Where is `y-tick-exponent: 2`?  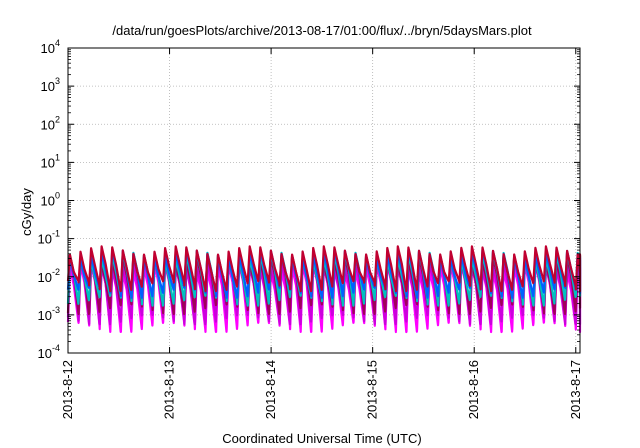
y-tick-exponent: 2 is located at coordinates (57, 119).